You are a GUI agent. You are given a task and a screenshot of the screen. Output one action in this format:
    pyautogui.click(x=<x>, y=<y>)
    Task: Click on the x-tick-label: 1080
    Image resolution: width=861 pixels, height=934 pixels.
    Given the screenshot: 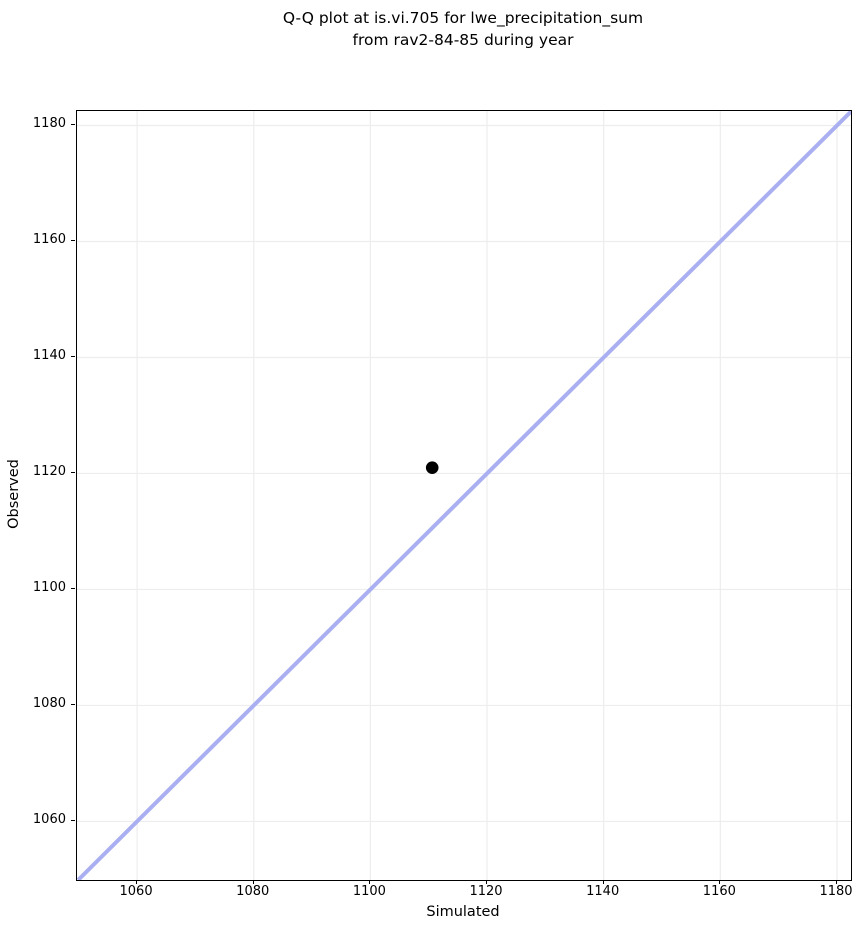 What is the action you would take?
    pyautogui.click(x=253, y=891)
    